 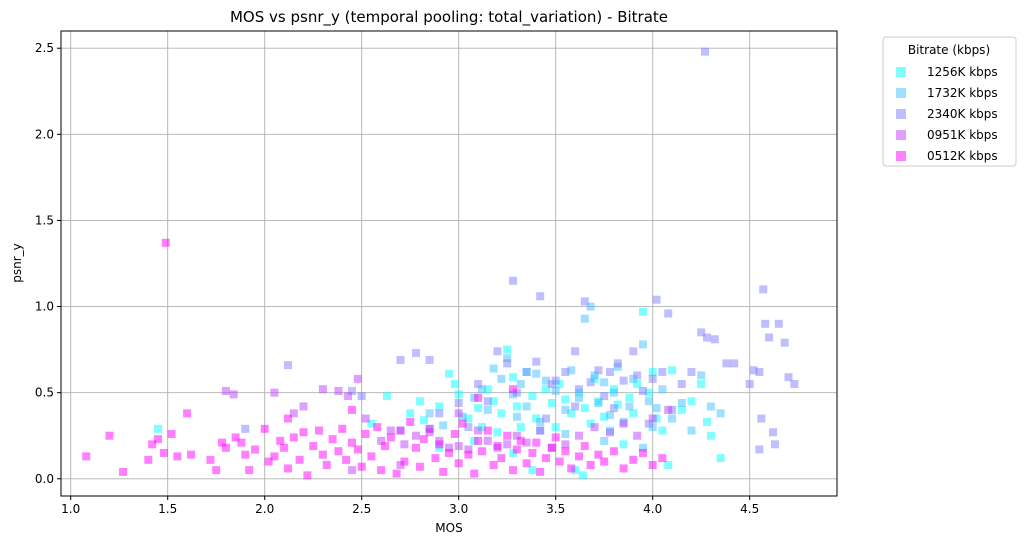 What do you see at coordinates (749, 509) in the screenshot?
I see `x-tick-label: 4.5` at bounding box center [749, 509].